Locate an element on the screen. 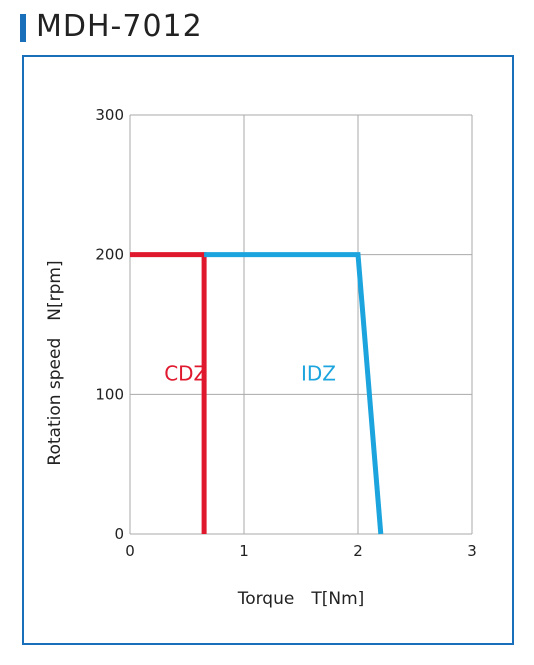 Image resolution: width=534 pixels, height=665 pixels. y-axis-label: Rotation speed N[rpm] is located at coordinates (55, 362).